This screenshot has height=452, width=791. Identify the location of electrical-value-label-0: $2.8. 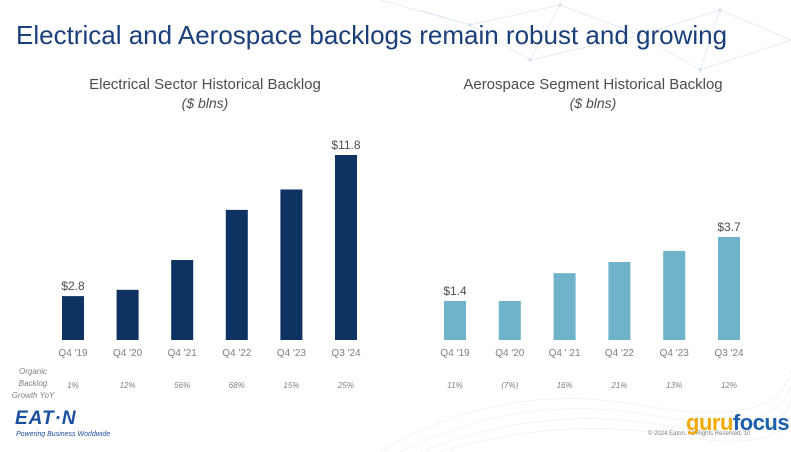
(73, 286).